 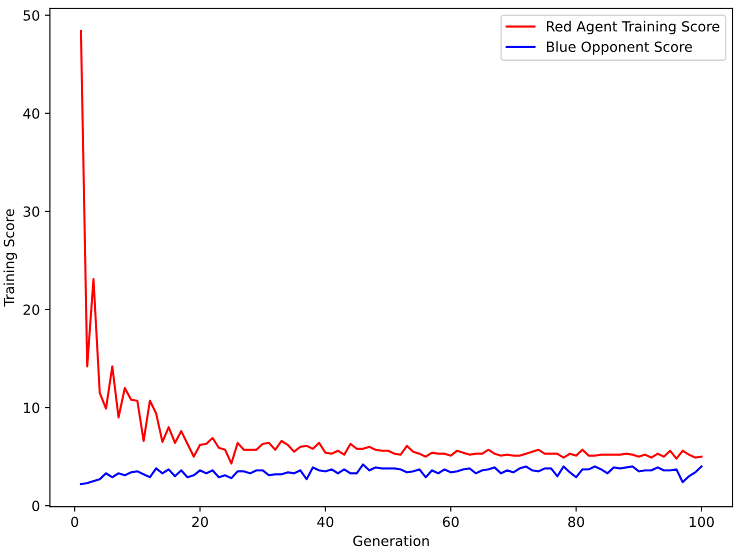 What do you see at coordinates (200, 522) in the screenshot?
I see `x-tick-label: 20` at bounding box center [200, 522].